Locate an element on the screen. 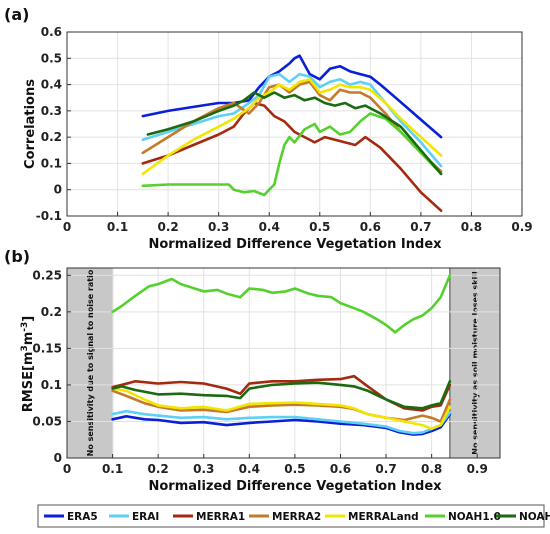 The width and height of the screenshot is (550, 534). panel-a-ylabel: Correlations is located at coordinates (30, 124).